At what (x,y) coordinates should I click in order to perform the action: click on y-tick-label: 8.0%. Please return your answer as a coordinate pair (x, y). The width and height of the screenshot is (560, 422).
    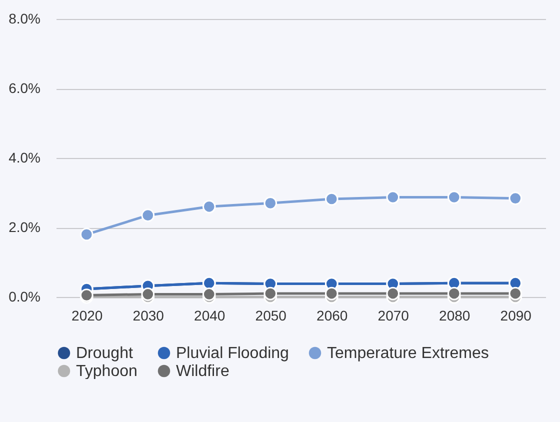
    Looking at the image, I should click on (24, 18).